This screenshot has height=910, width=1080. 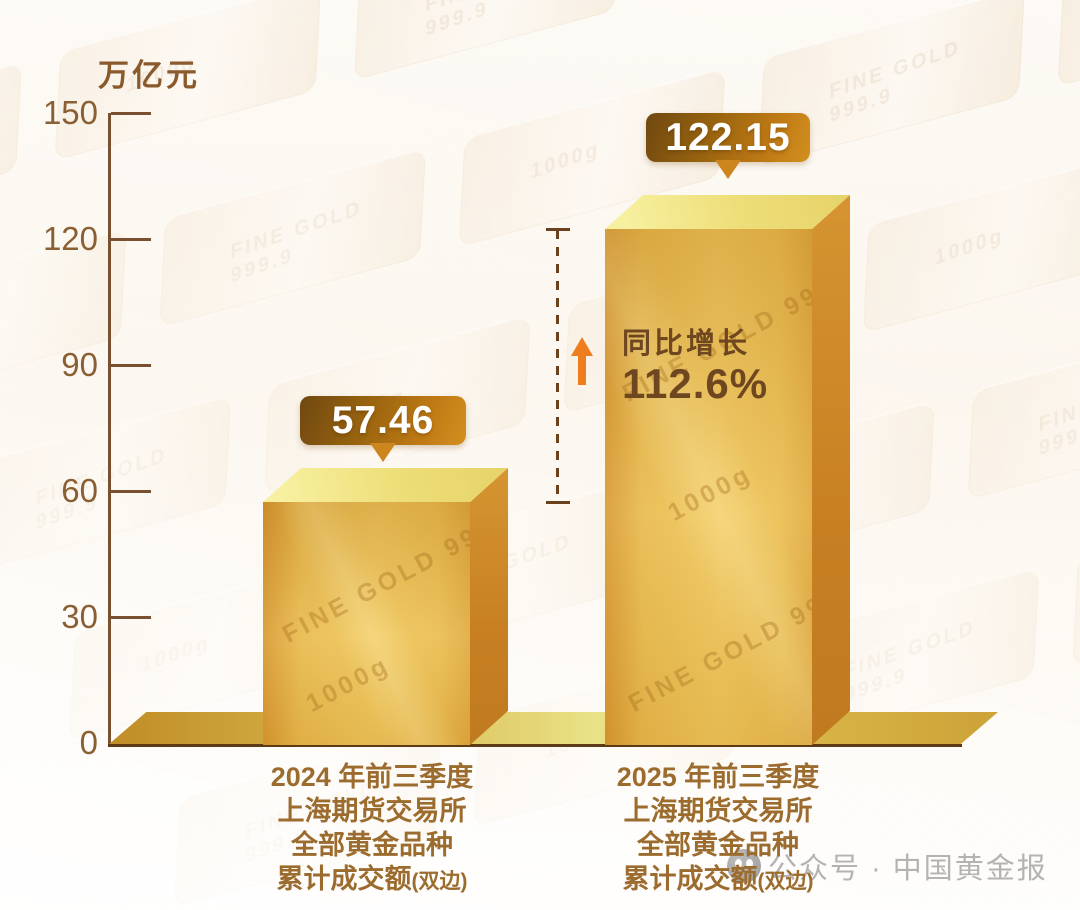 I want to click on y-axis-line, so click(x=109, y=429).